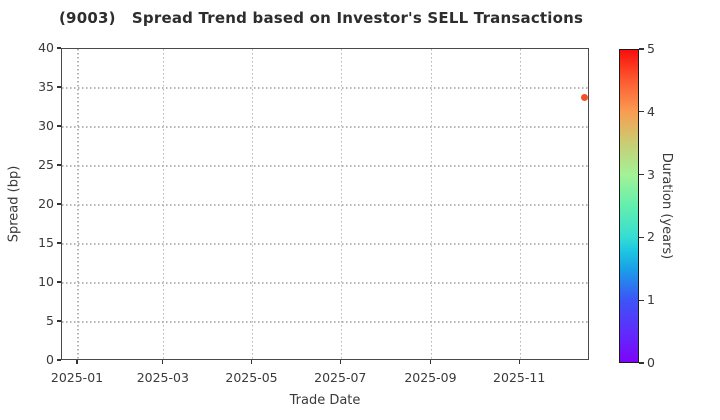 This screenshot has height=420, width=720. I want to click on y-tick-label: 40, so click(46, 47).